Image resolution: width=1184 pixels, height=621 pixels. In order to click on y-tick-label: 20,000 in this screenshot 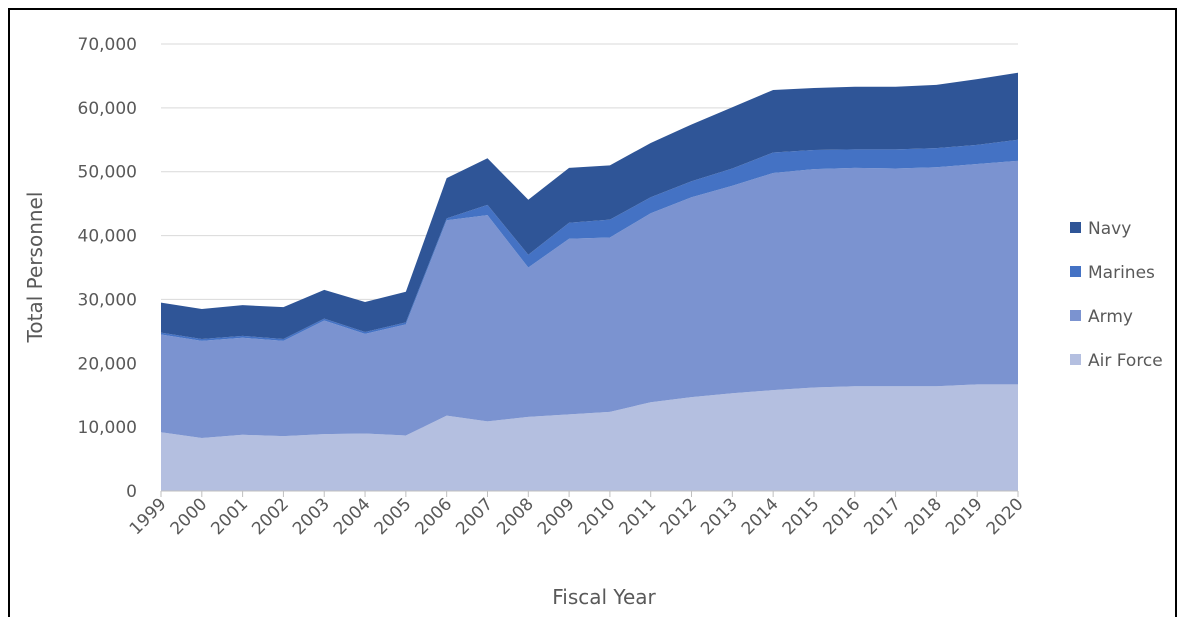, I will do `click(107, 364)`.